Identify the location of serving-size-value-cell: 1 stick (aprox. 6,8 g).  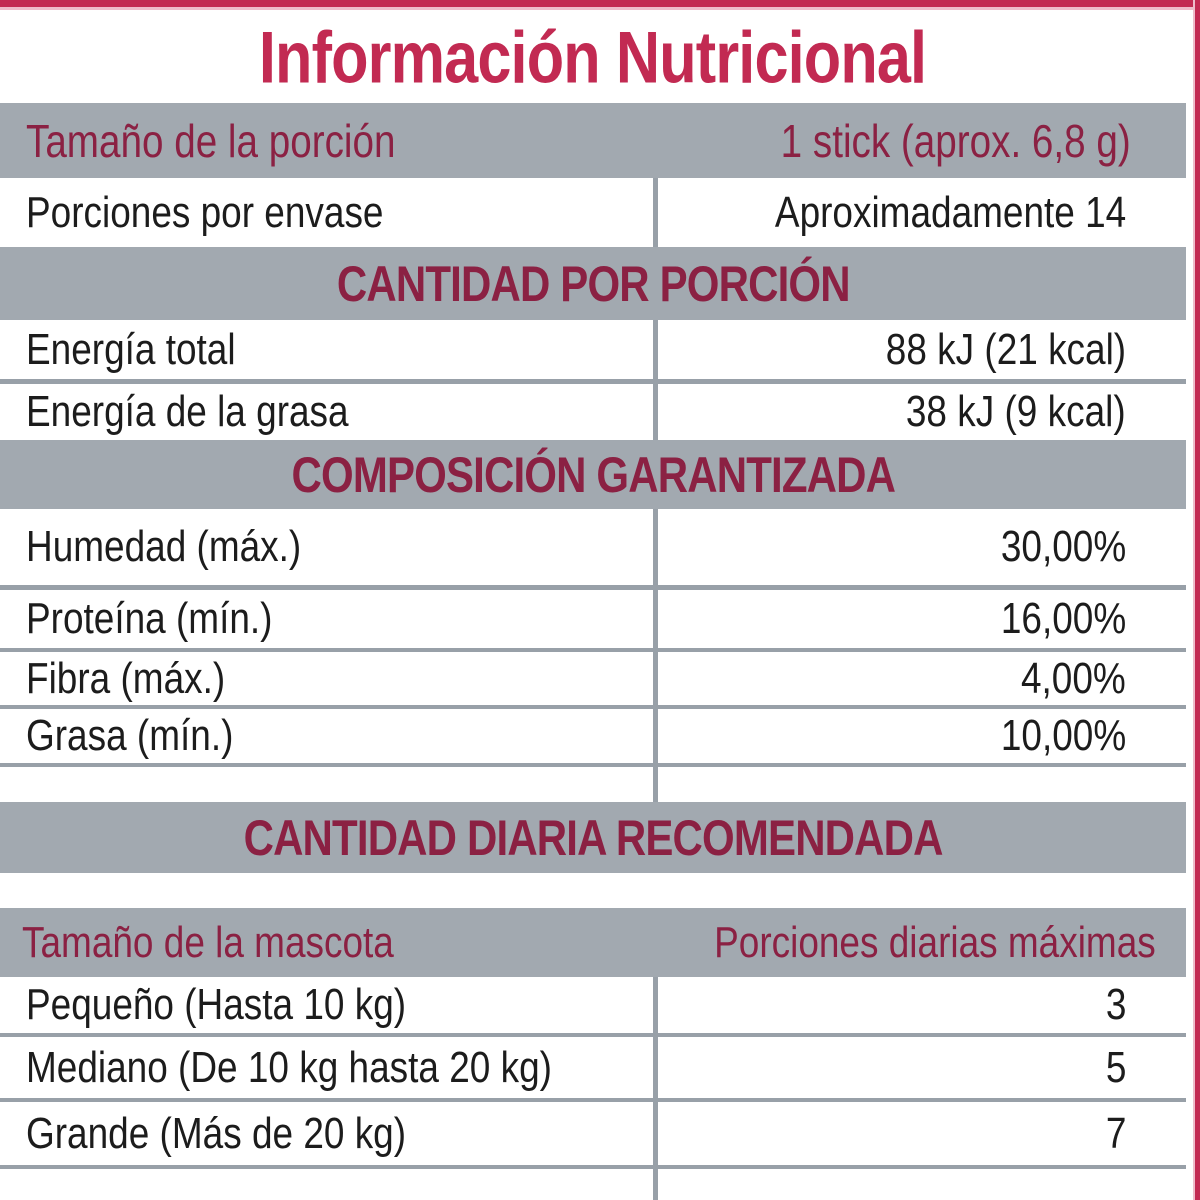
(919, 140).